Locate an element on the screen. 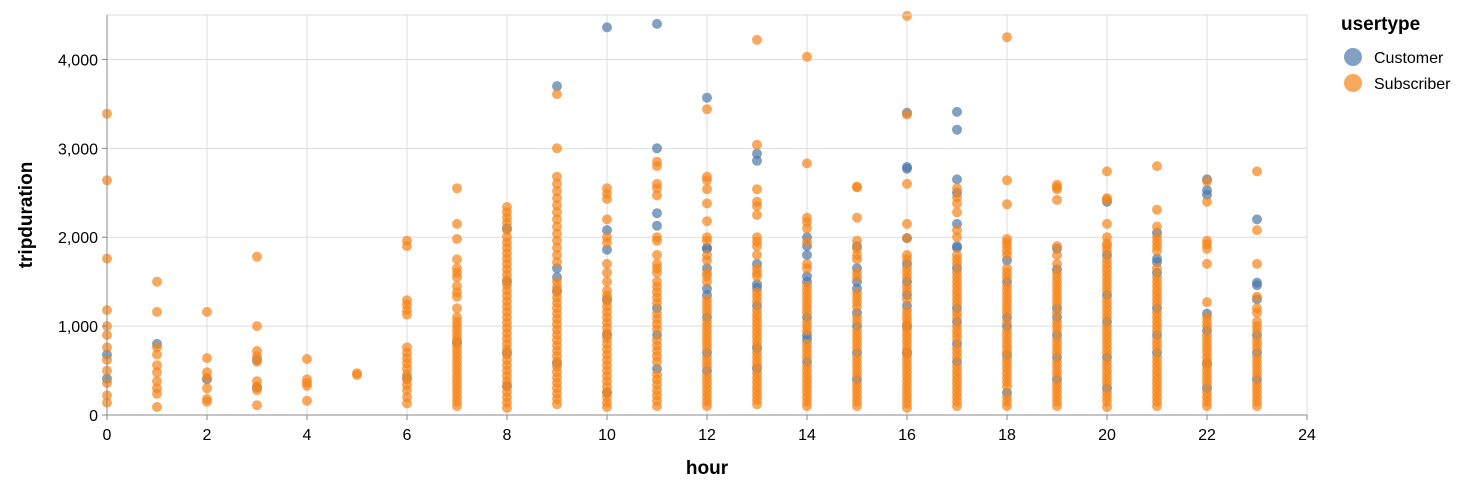 Image resolution: width=1480 pixels, height=493 pixels. legend-symbol is located at coordinates (1353, 57).